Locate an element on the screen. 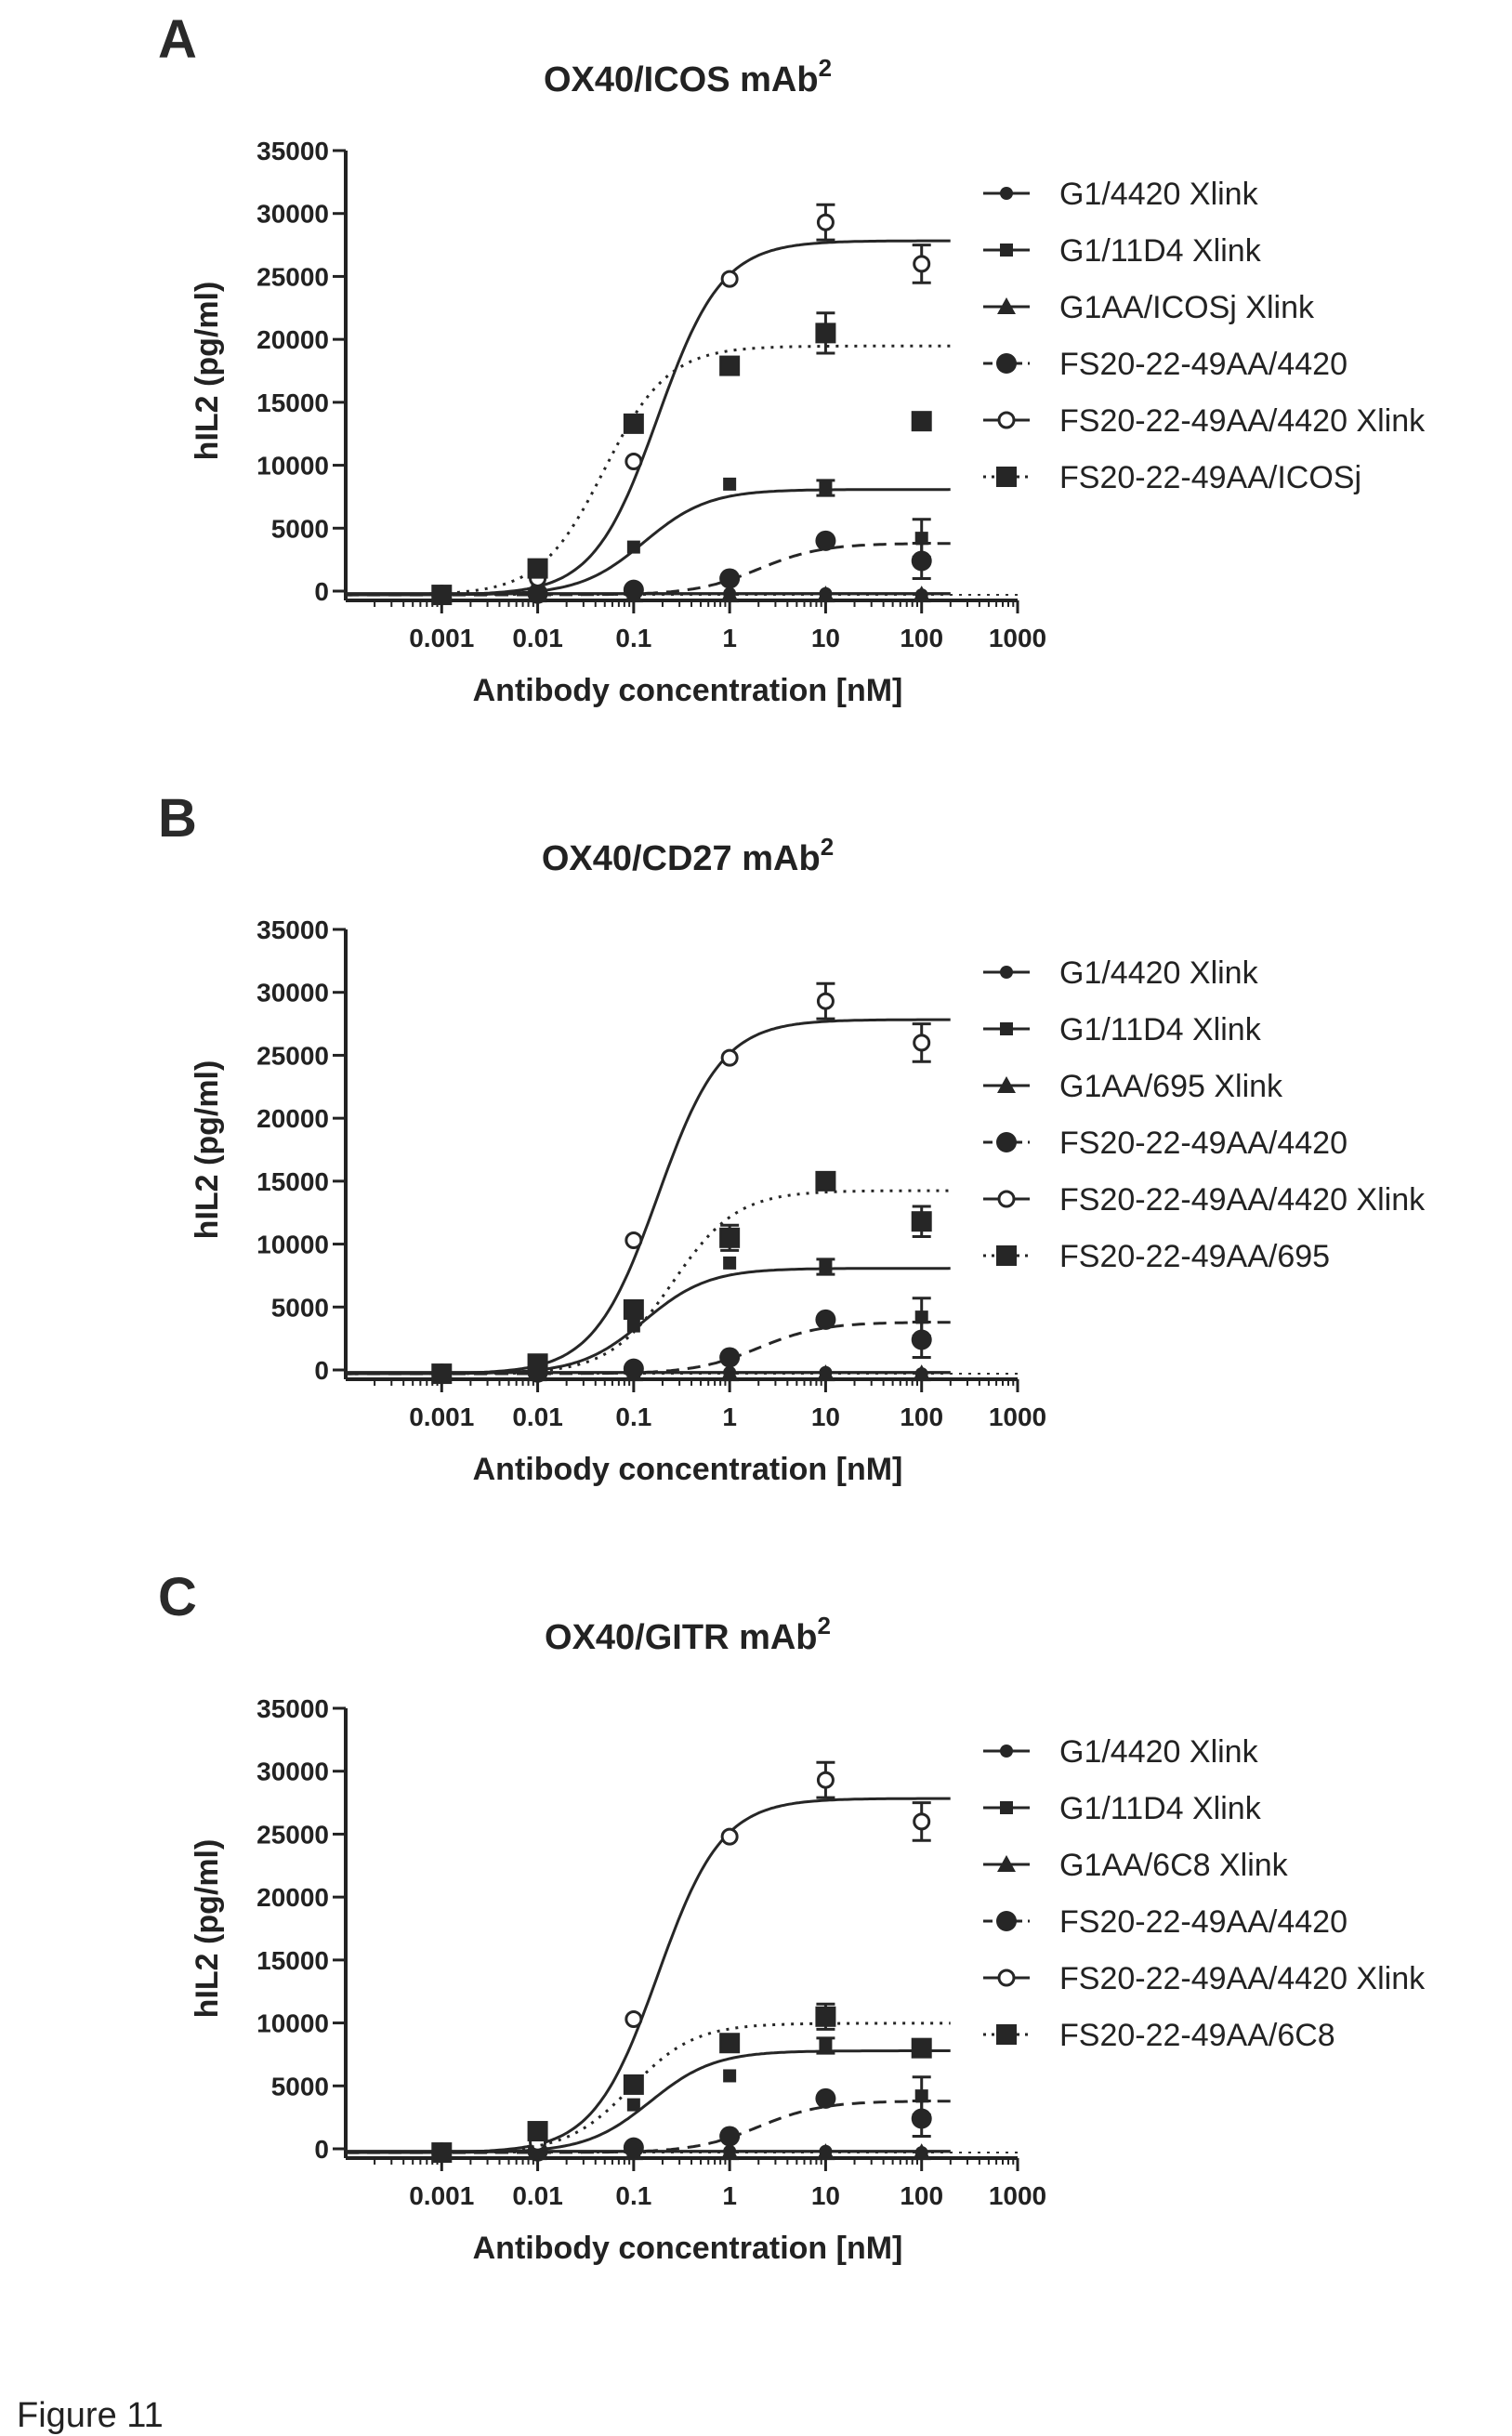  y-tick-label: 35000 is located at coordinates (292, 929).